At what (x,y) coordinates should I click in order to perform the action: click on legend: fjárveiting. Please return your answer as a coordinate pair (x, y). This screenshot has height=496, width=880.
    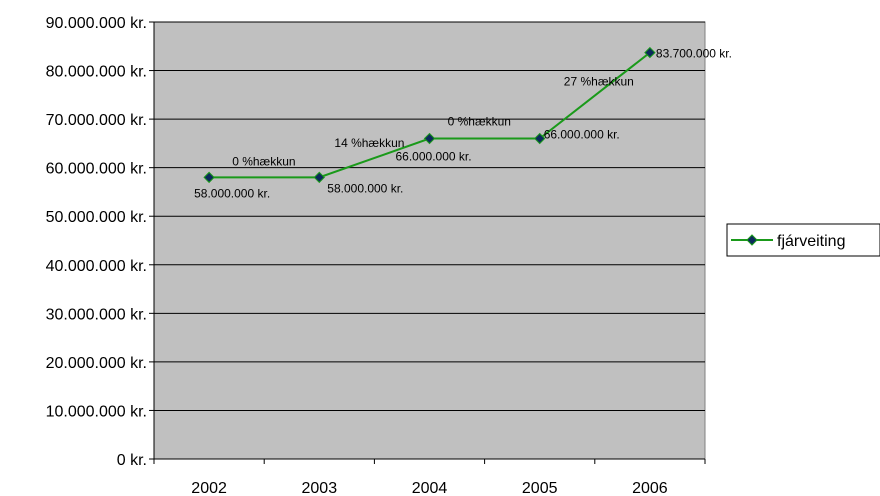
    Looking at the image, I should click on (803, 240).